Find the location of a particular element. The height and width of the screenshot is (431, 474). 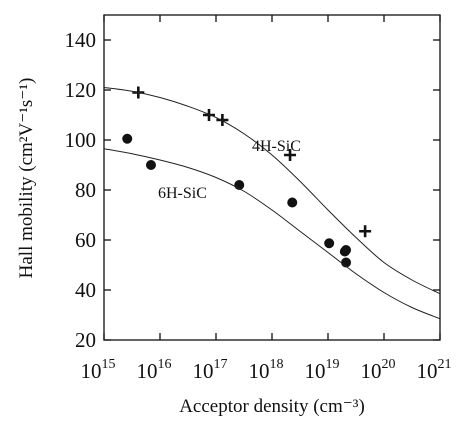

x-tick-exponent: 15 is located at coordinates (109, 364).